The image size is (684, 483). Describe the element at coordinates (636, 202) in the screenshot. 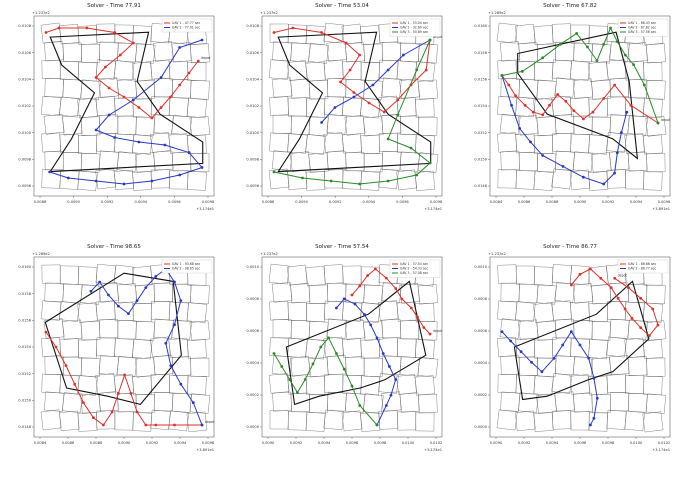

I see `x-tick-label: 0.0094` at that location.